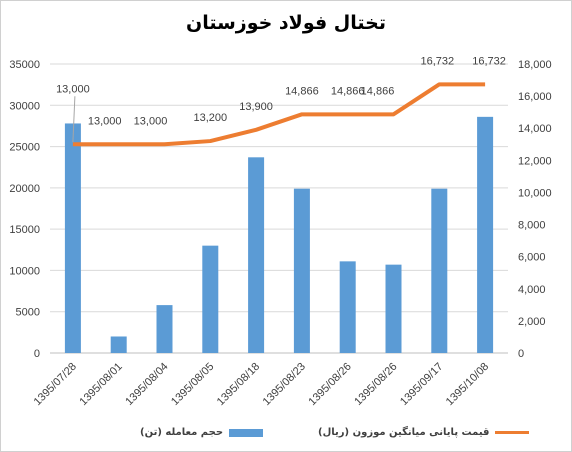 This screenshot has width=572, height=452. I want to click on y-left-tick-label: 20000, so click(24, 189).